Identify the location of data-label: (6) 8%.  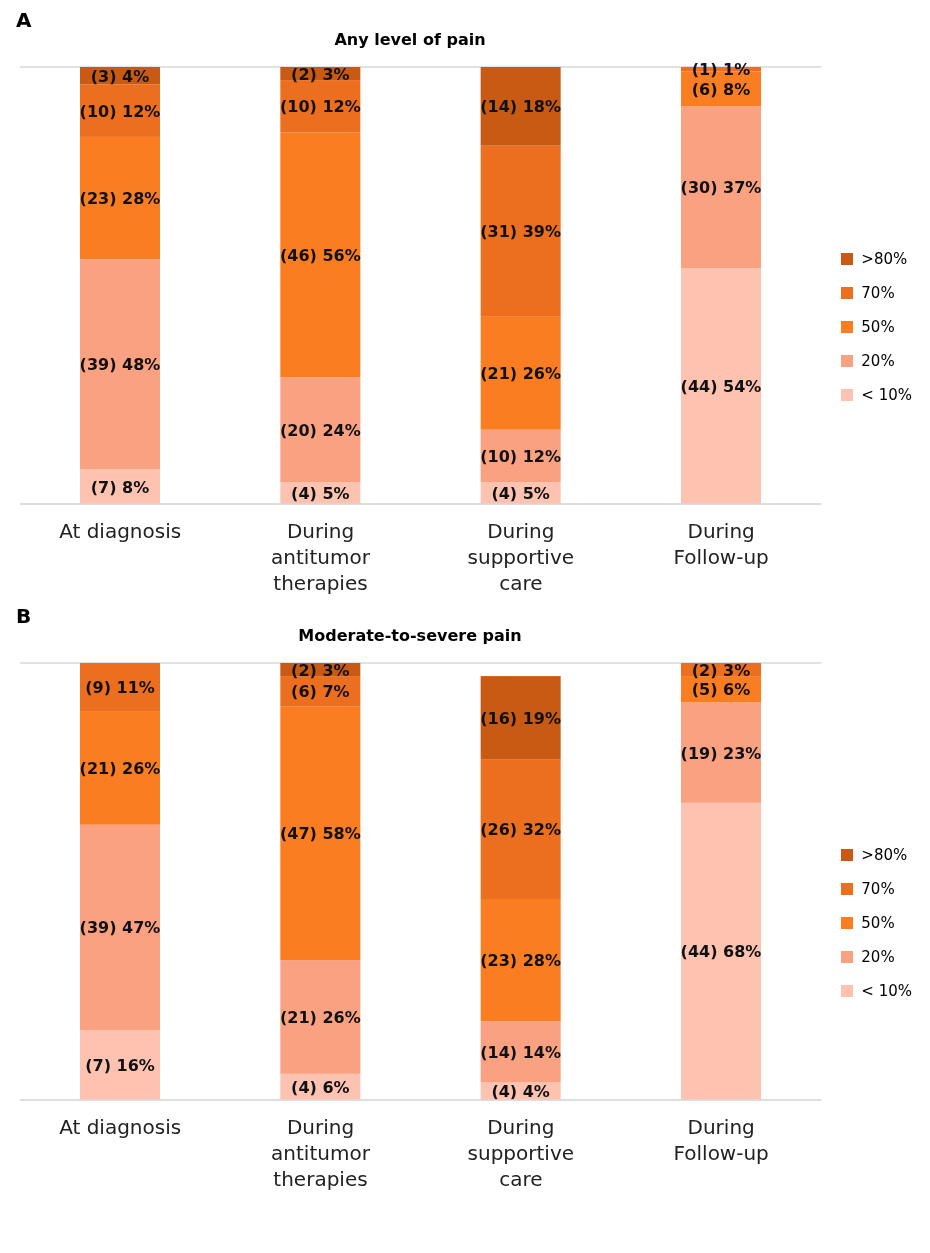
(721, 89).